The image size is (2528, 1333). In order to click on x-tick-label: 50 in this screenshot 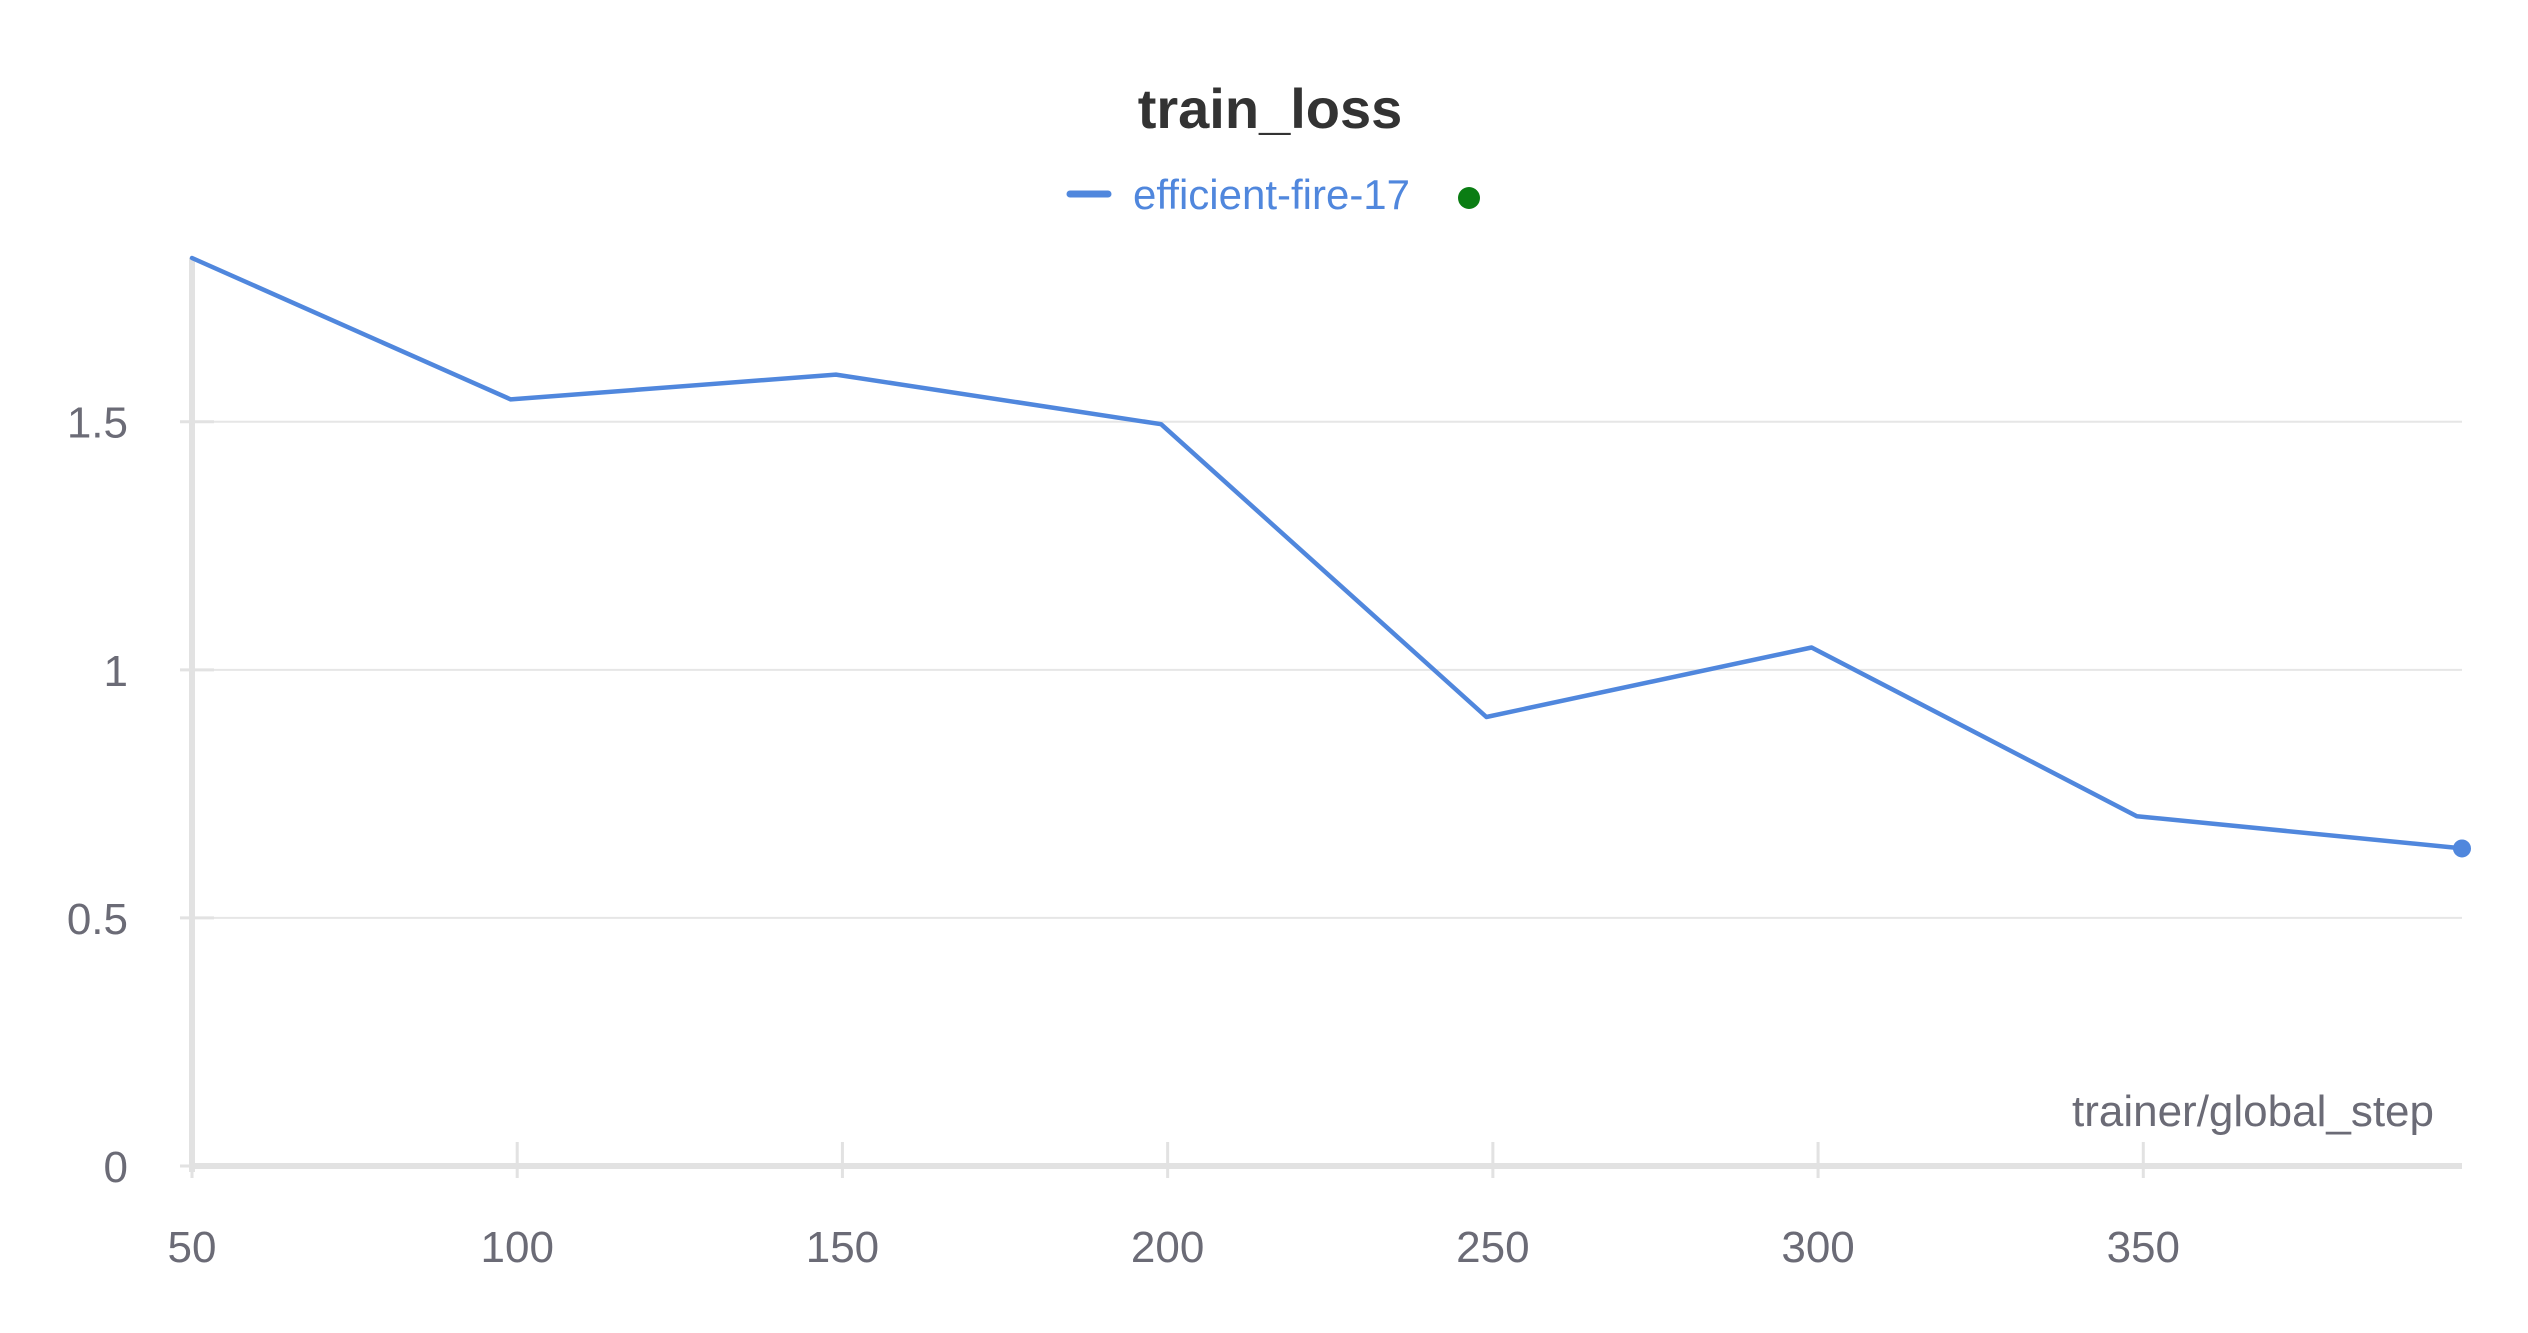, I will do `click(192, 1247)`.